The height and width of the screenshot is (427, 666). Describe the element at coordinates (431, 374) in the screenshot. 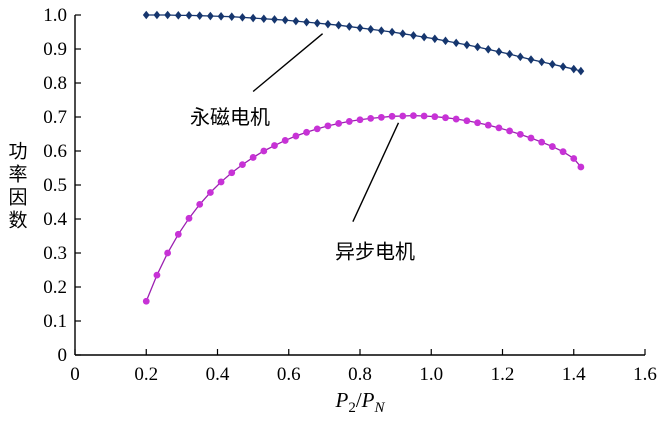

I see `x-tick-label: 1.0` at that location.